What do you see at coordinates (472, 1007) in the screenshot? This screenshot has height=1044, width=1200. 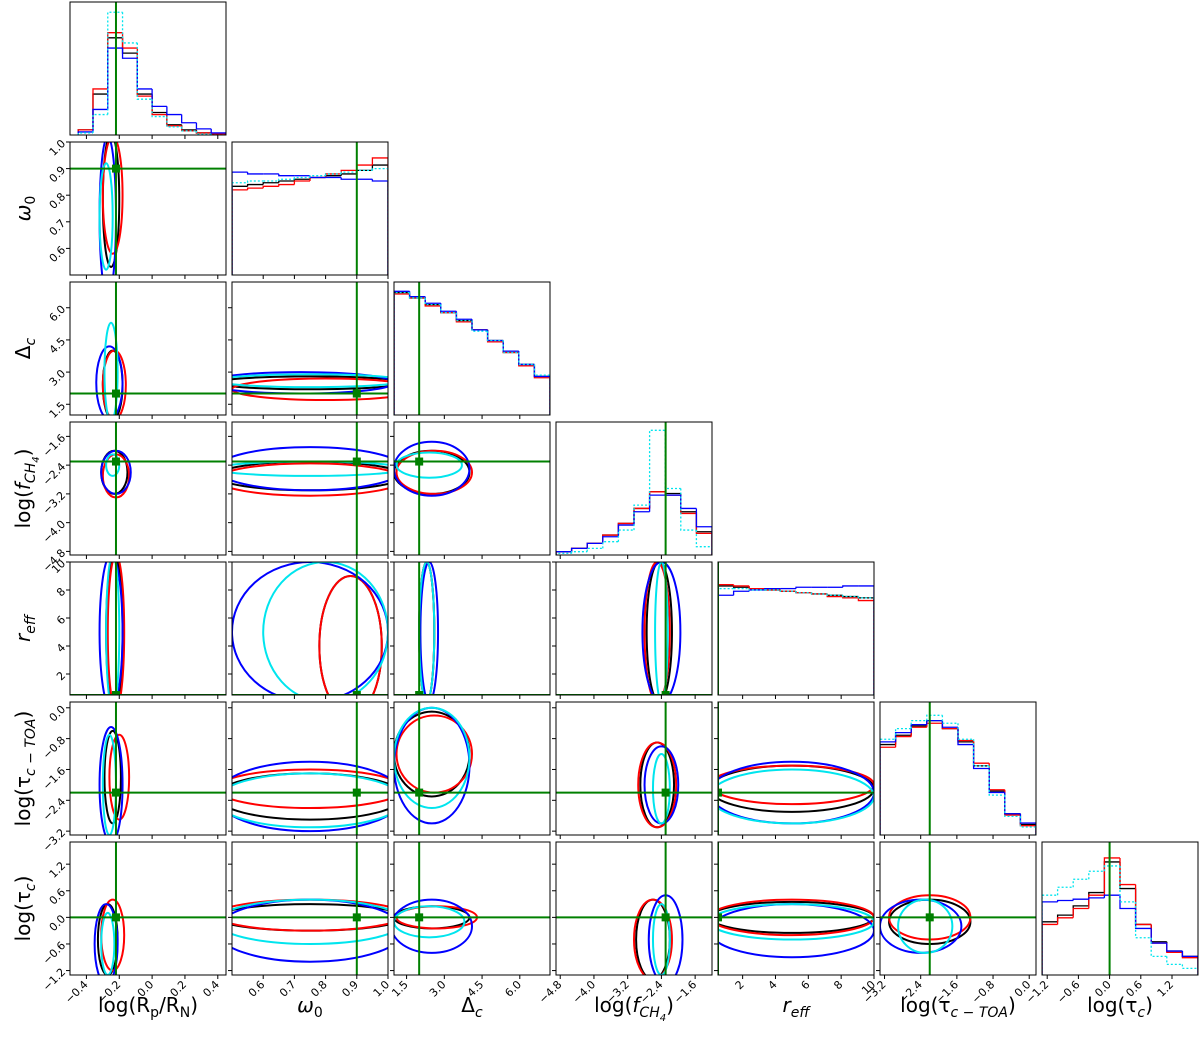 I see `axis-label: Δc` at bounding box center [472, 1007].